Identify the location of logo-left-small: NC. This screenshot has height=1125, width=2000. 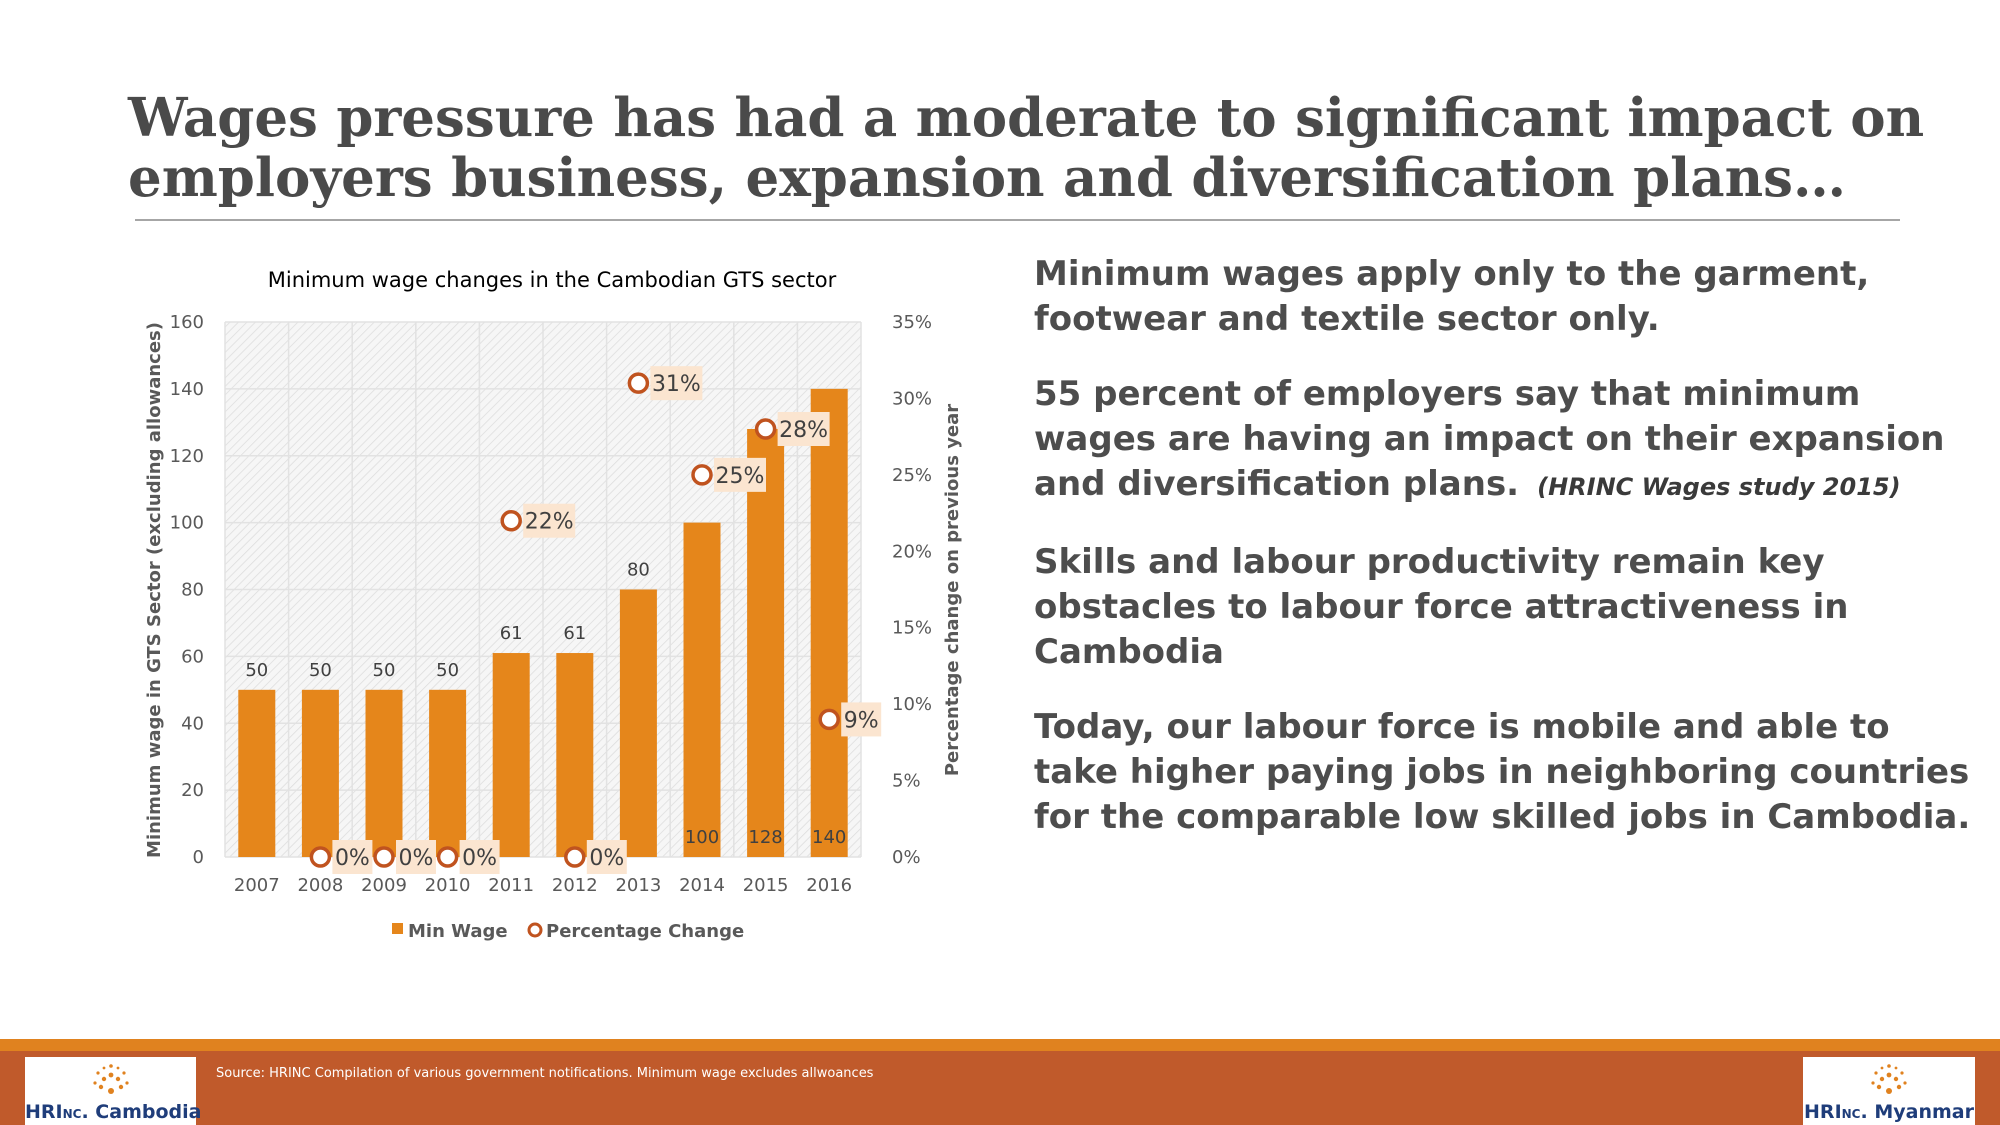
(72, 1114).